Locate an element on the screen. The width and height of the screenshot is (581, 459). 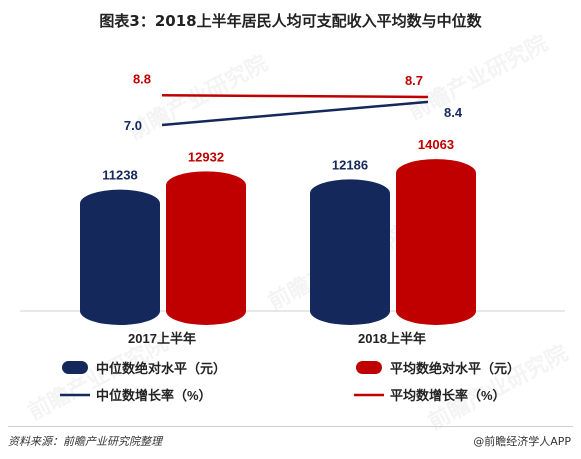
line-value-label: 8.8 is located at coordinates (142, 78).